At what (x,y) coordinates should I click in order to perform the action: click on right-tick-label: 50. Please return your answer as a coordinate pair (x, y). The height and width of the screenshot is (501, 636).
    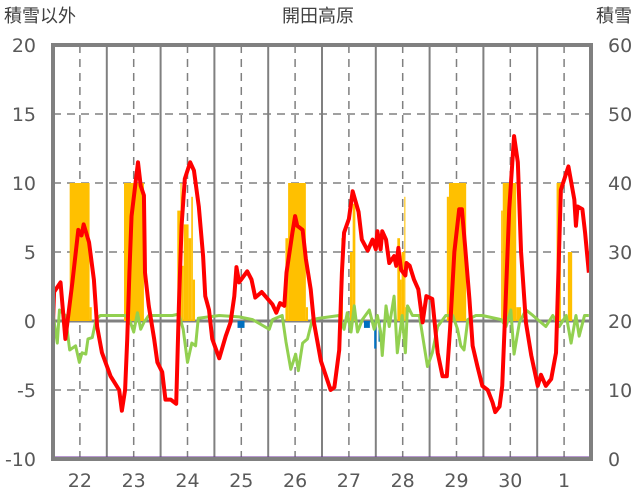
    Looking at the image, I should click on (620, 115).